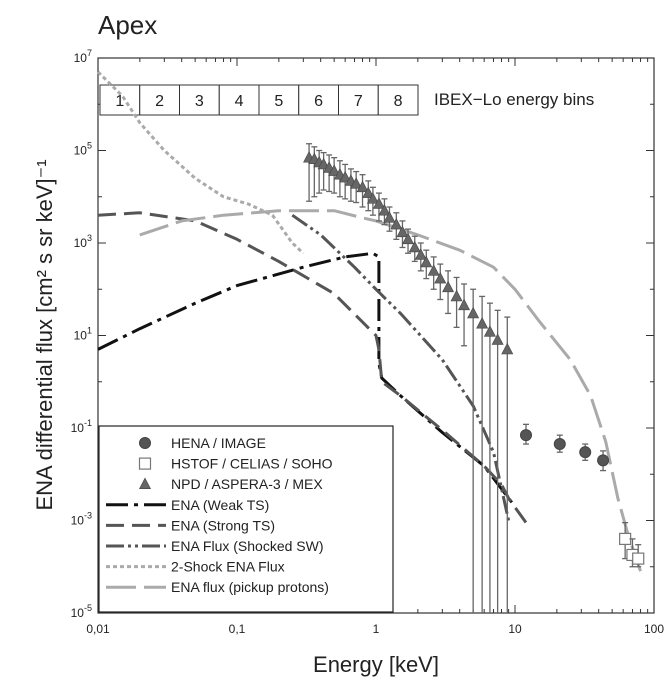  I want to click on x-tick-label: 0,1, so click(237, 629).